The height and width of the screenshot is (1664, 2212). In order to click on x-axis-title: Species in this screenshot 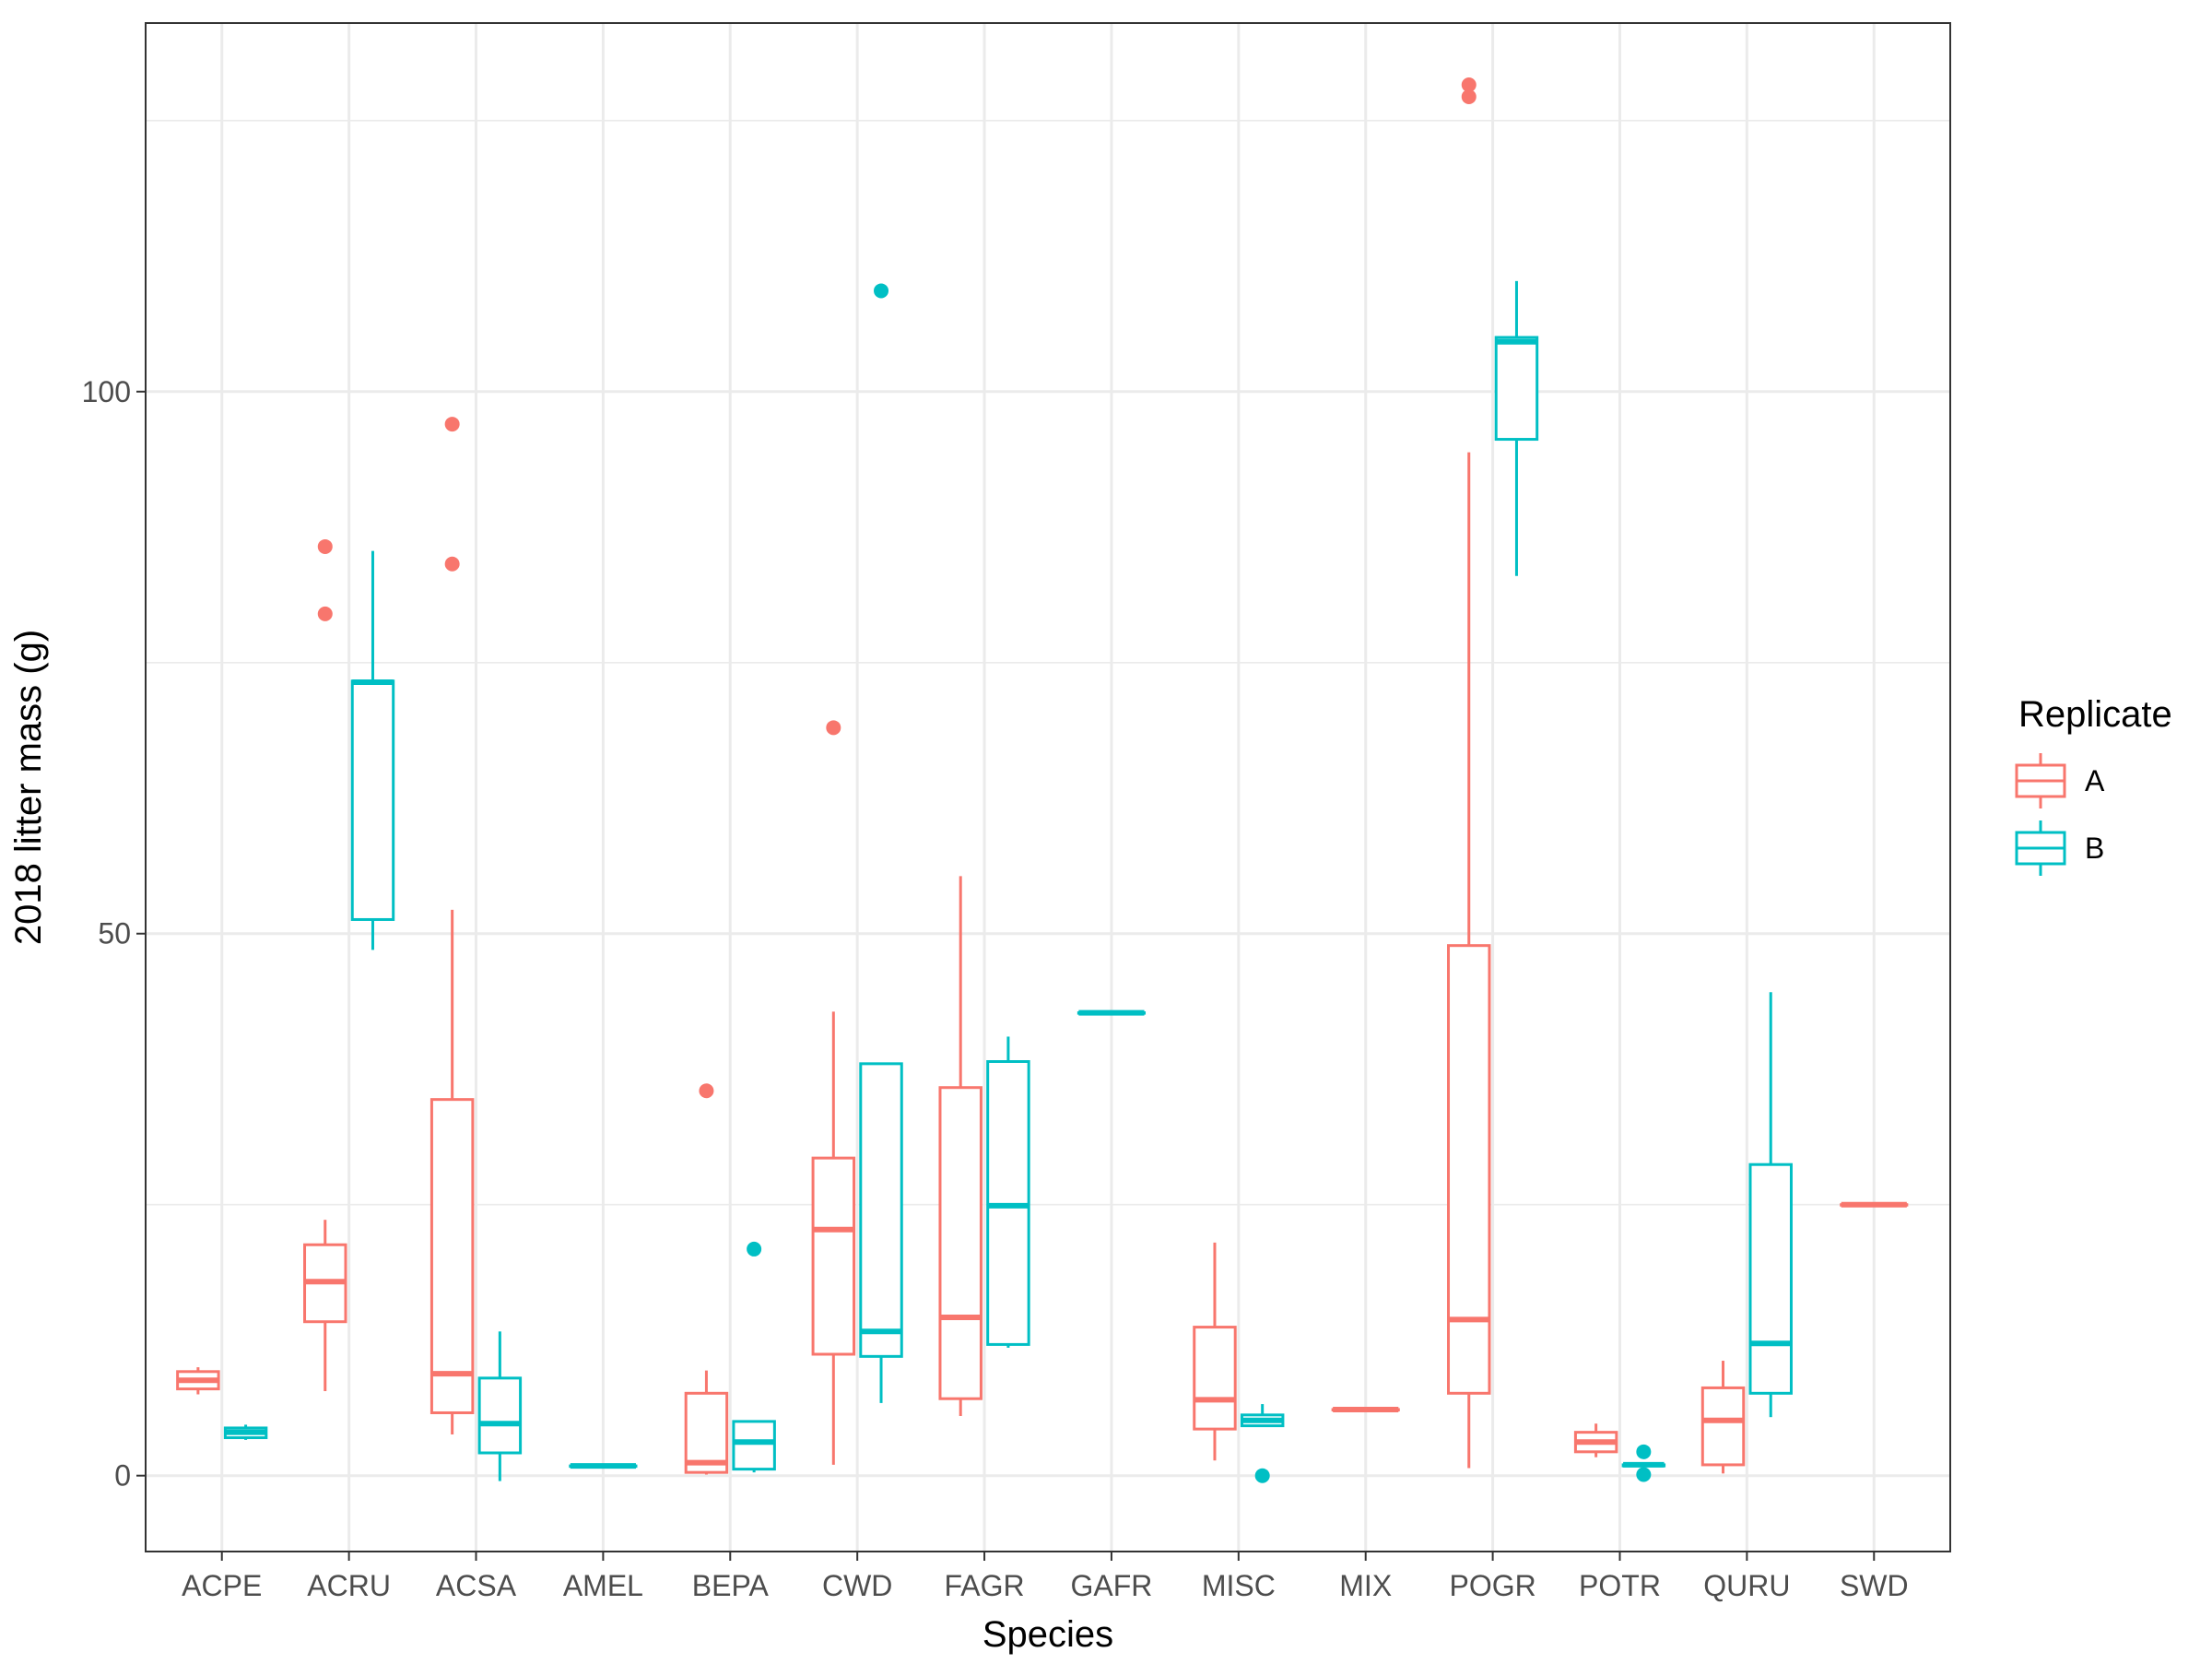, I will do `click(1047, 1634)`.